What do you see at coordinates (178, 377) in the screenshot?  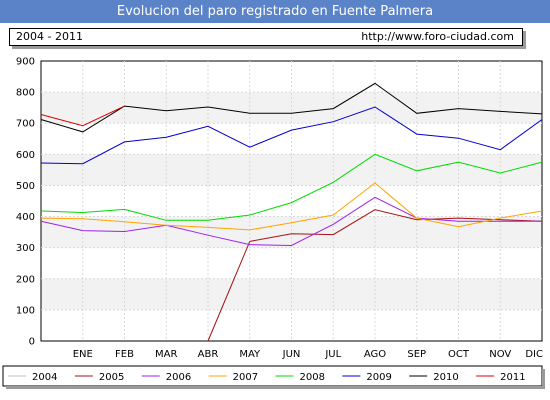 I see `legend-label-2006: 2006` at bounding box center [178, 377].